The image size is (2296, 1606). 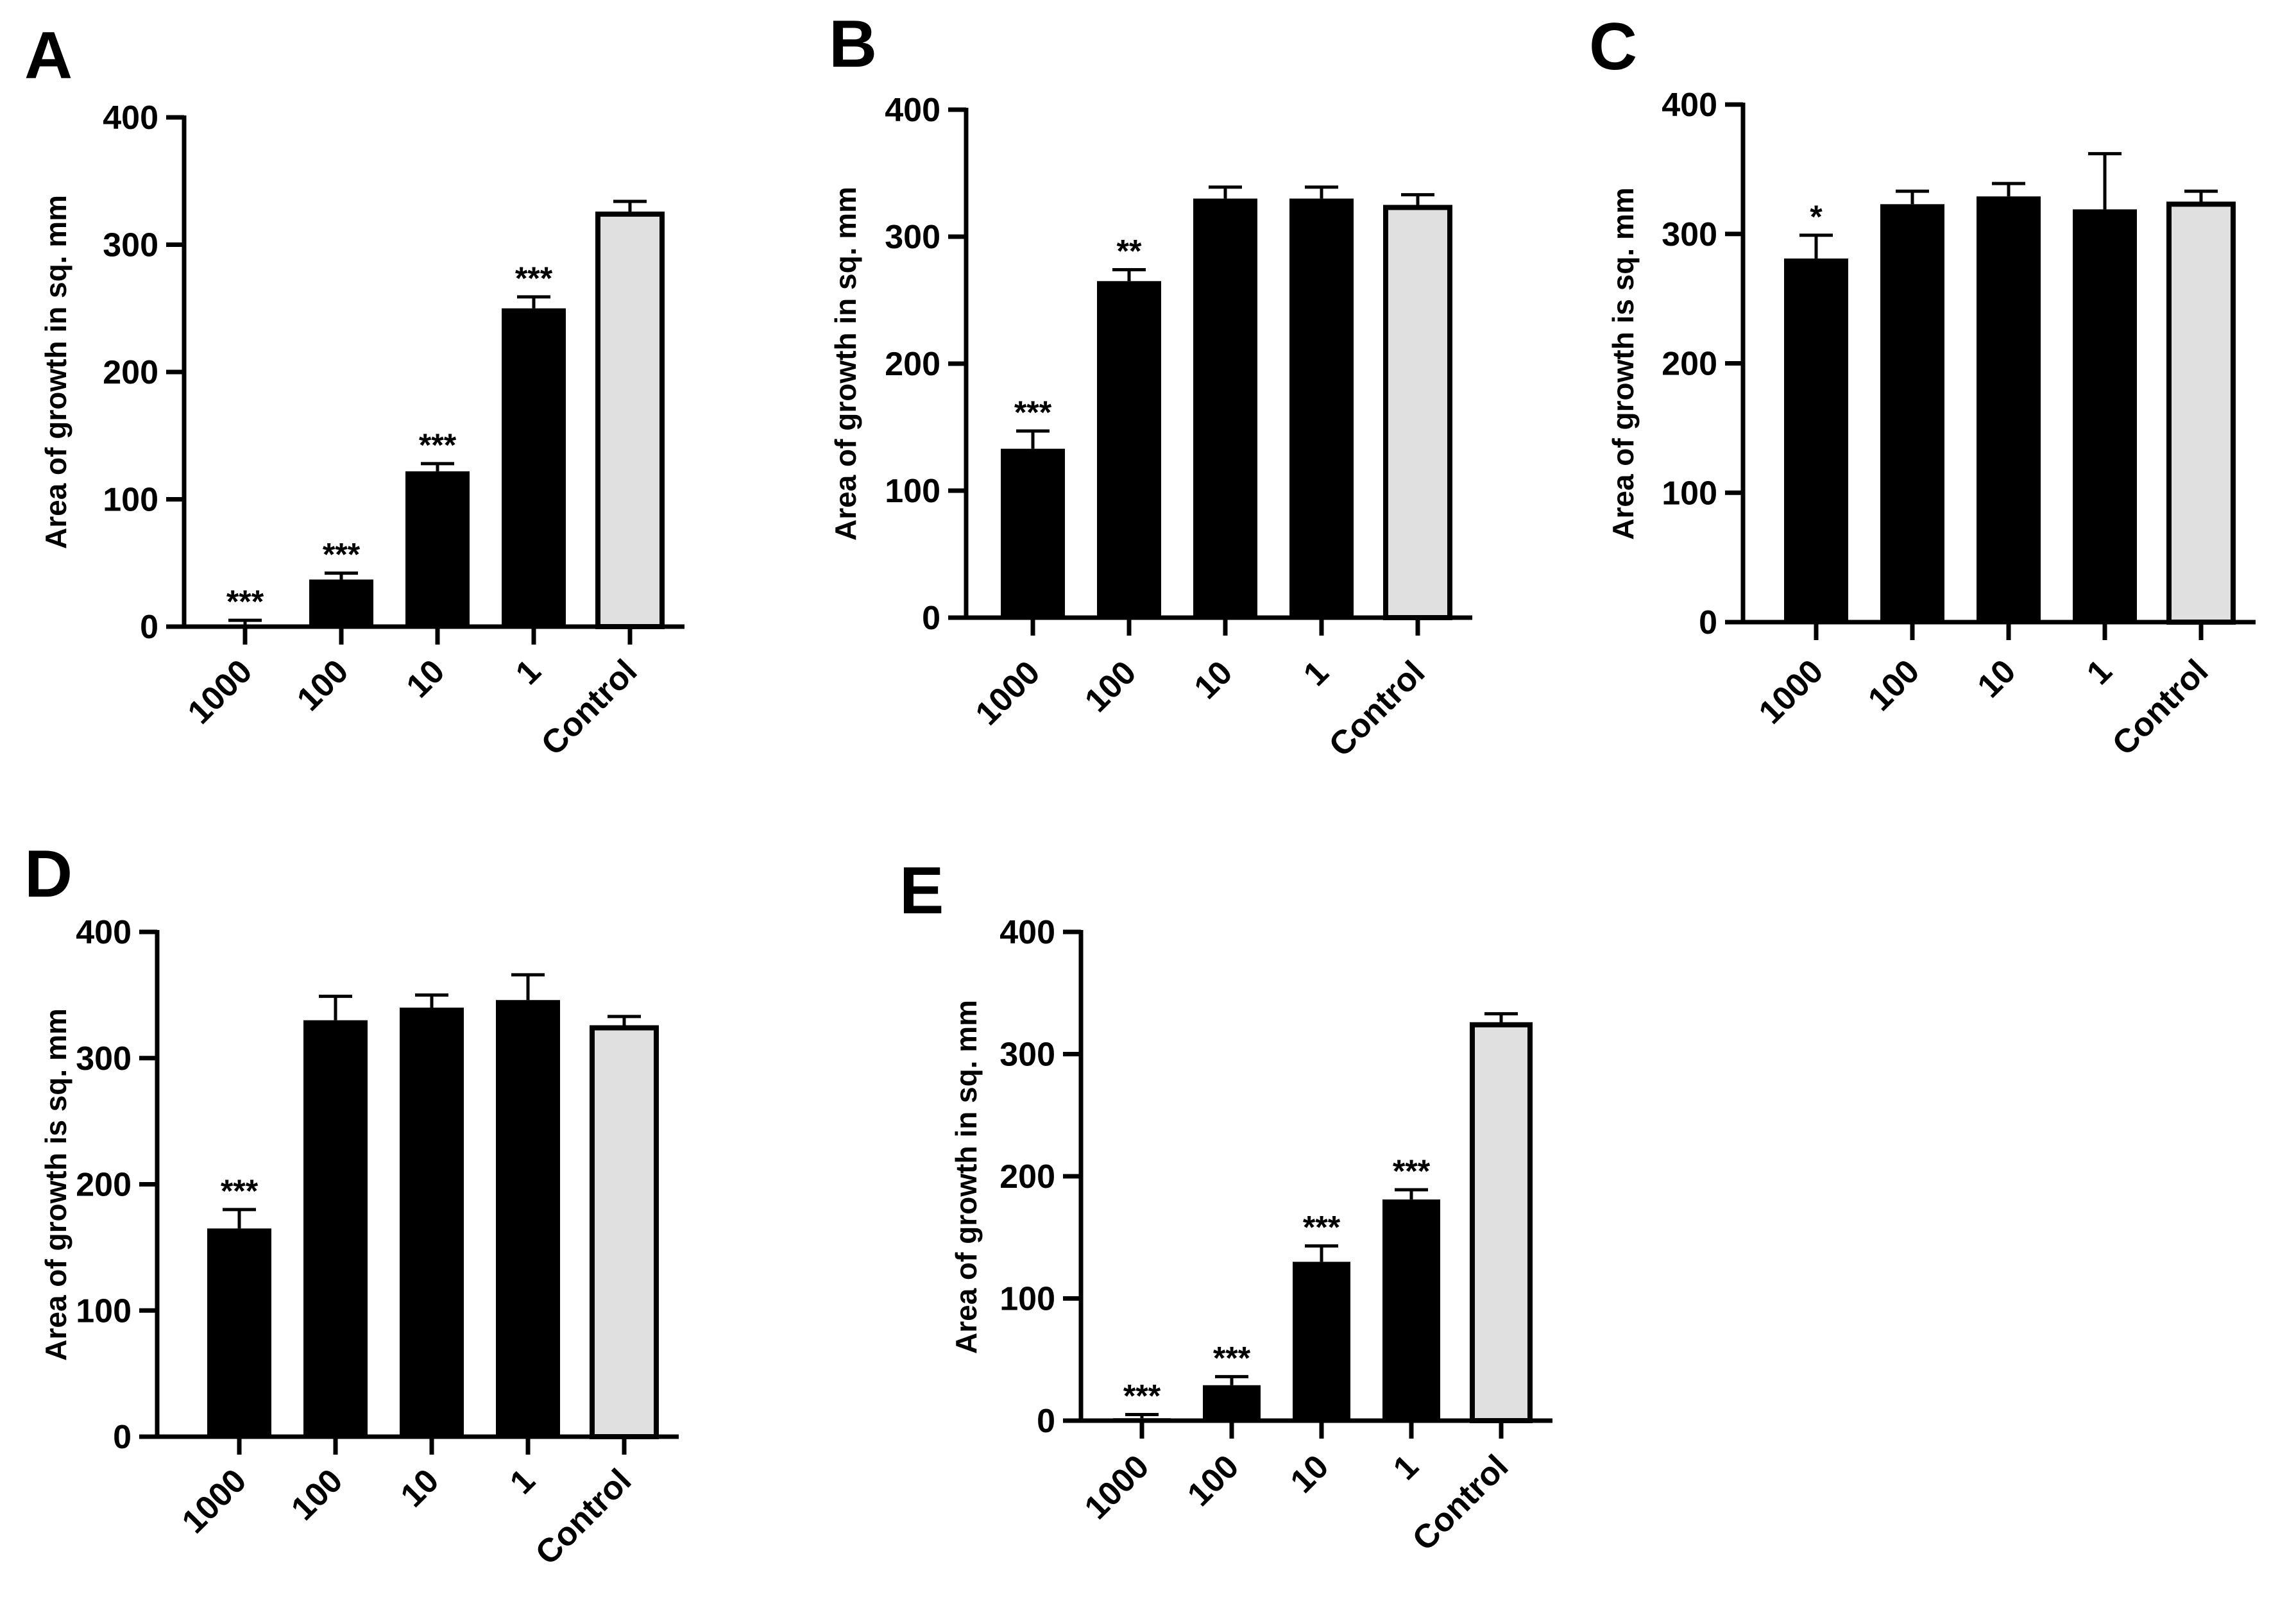 What do you see at coordinates (1033, 412) in the screenshot?
I see `panel-b-significance-label: ***` at bounding box center [1033, 412].